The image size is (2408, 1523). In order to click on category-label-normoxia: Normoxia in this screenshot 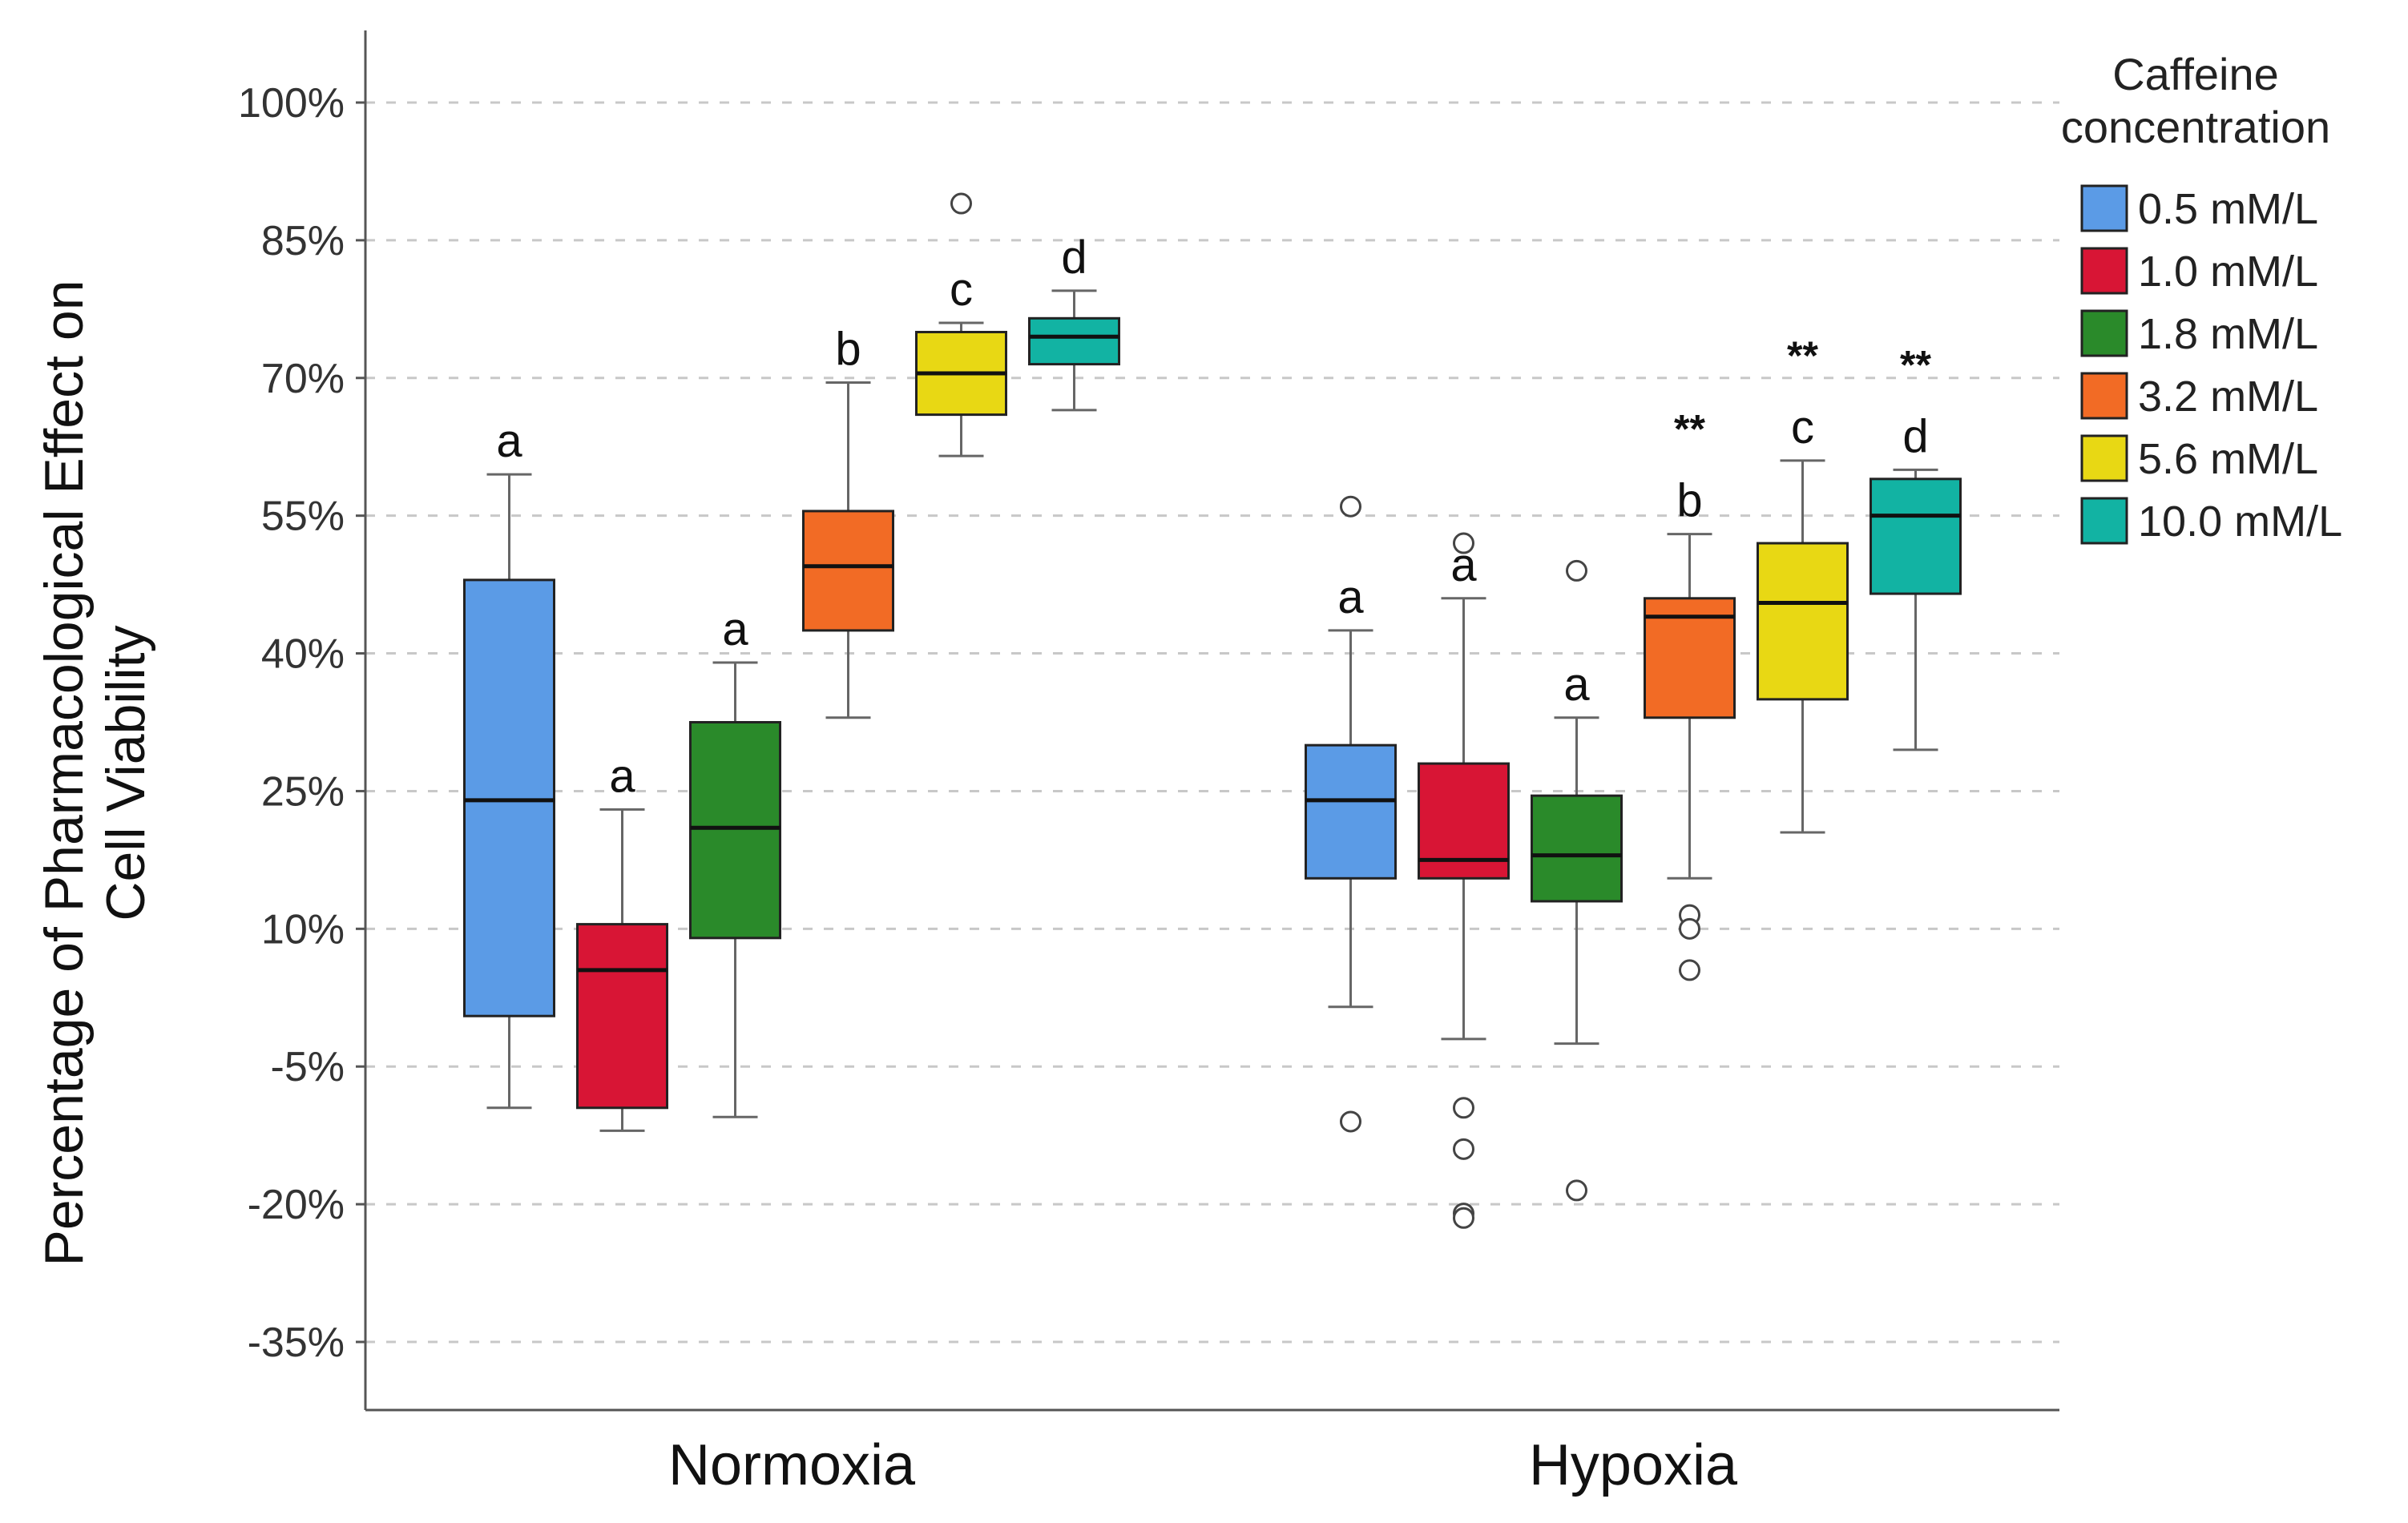, I will do `click(792, 1465)`.